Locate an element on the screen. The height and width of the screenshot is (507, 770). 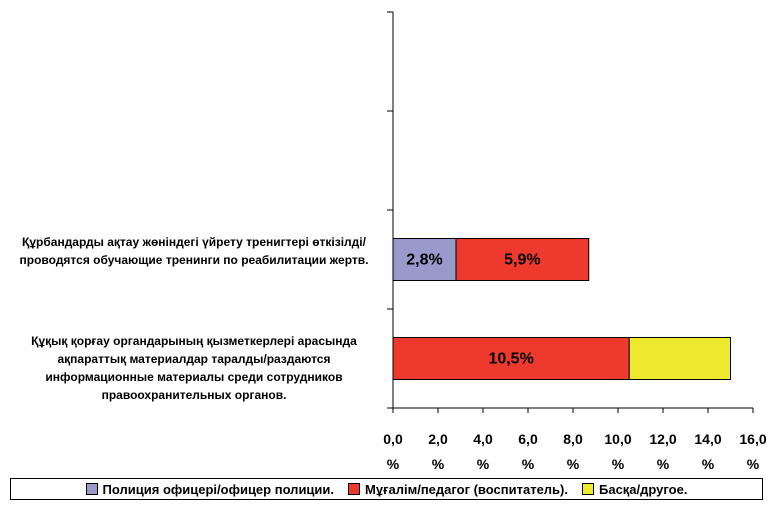
value-label: 5,9% is located at coordinates (522, 260).